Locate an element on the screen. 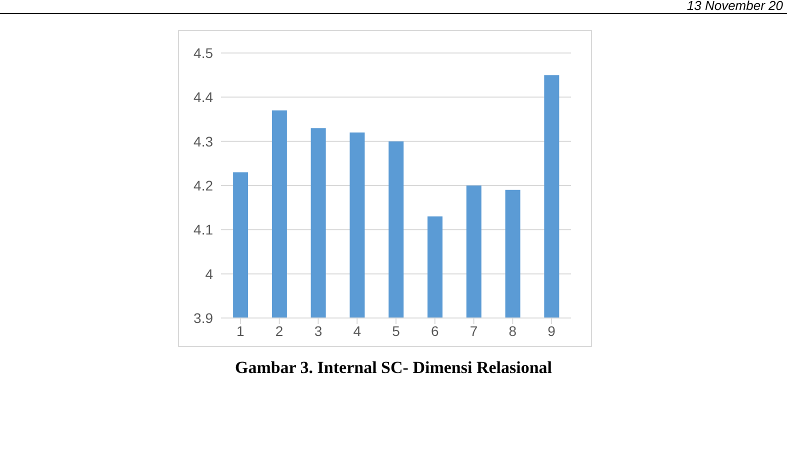 This screenshot has width=787, height=454. y-tick-label: 4.1 is located at coordinates (204, 230).